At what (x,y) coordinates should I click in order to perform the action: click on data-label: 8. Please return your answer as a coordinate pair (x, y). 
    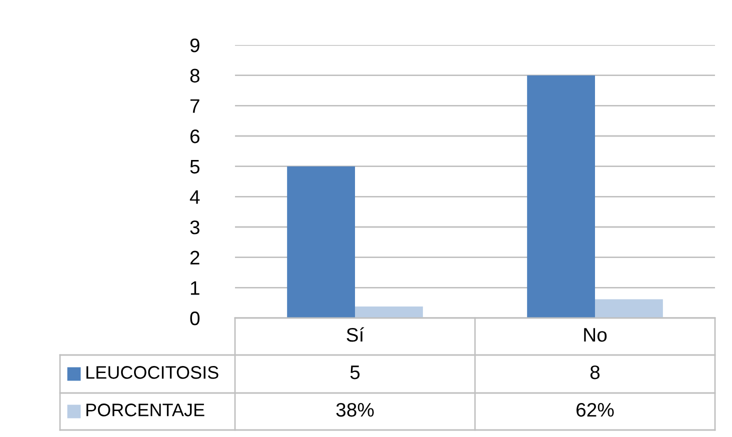
    Looking at the image, I should click on (595, 372).